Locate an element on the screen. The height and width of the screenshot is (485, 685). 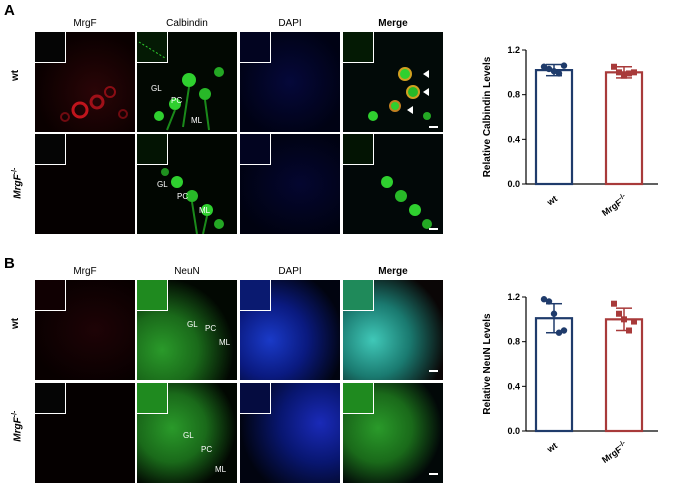
b-ko-merge-inset is located at coordinates (358, 398).